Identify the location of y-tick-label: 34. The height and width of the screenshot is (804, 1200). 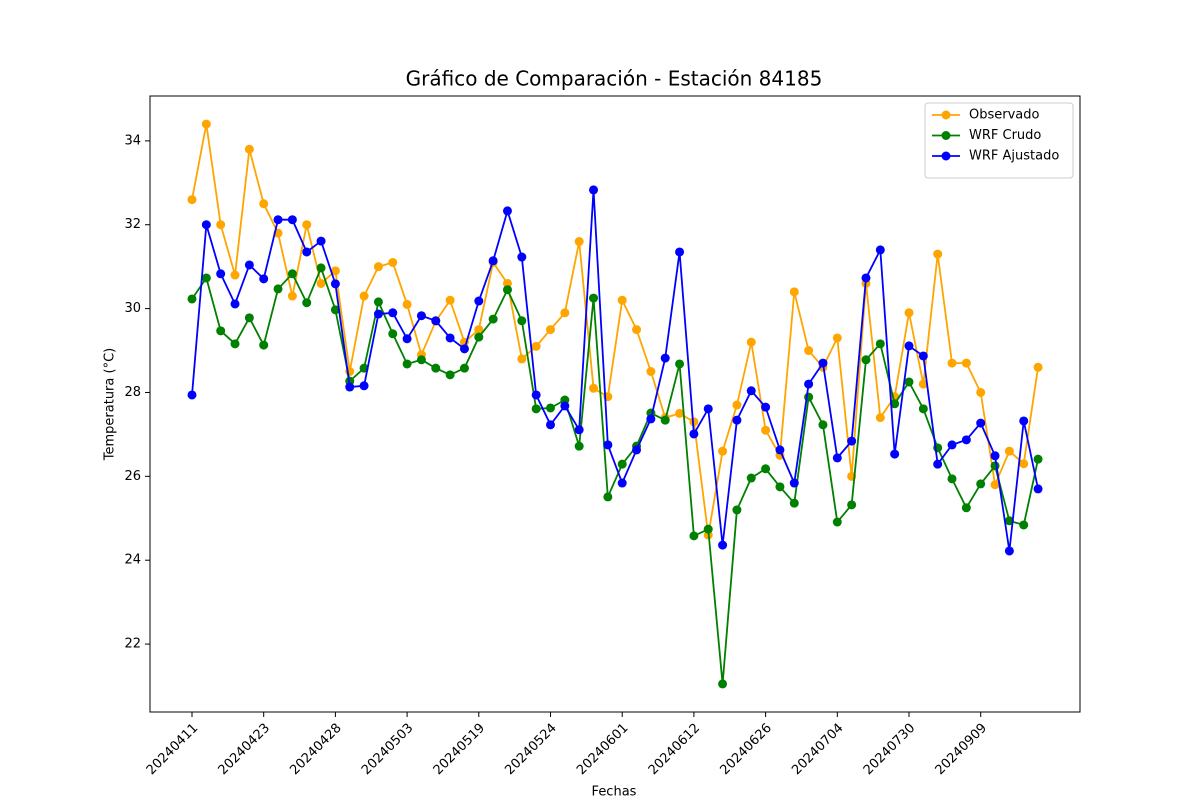
(132, 140).